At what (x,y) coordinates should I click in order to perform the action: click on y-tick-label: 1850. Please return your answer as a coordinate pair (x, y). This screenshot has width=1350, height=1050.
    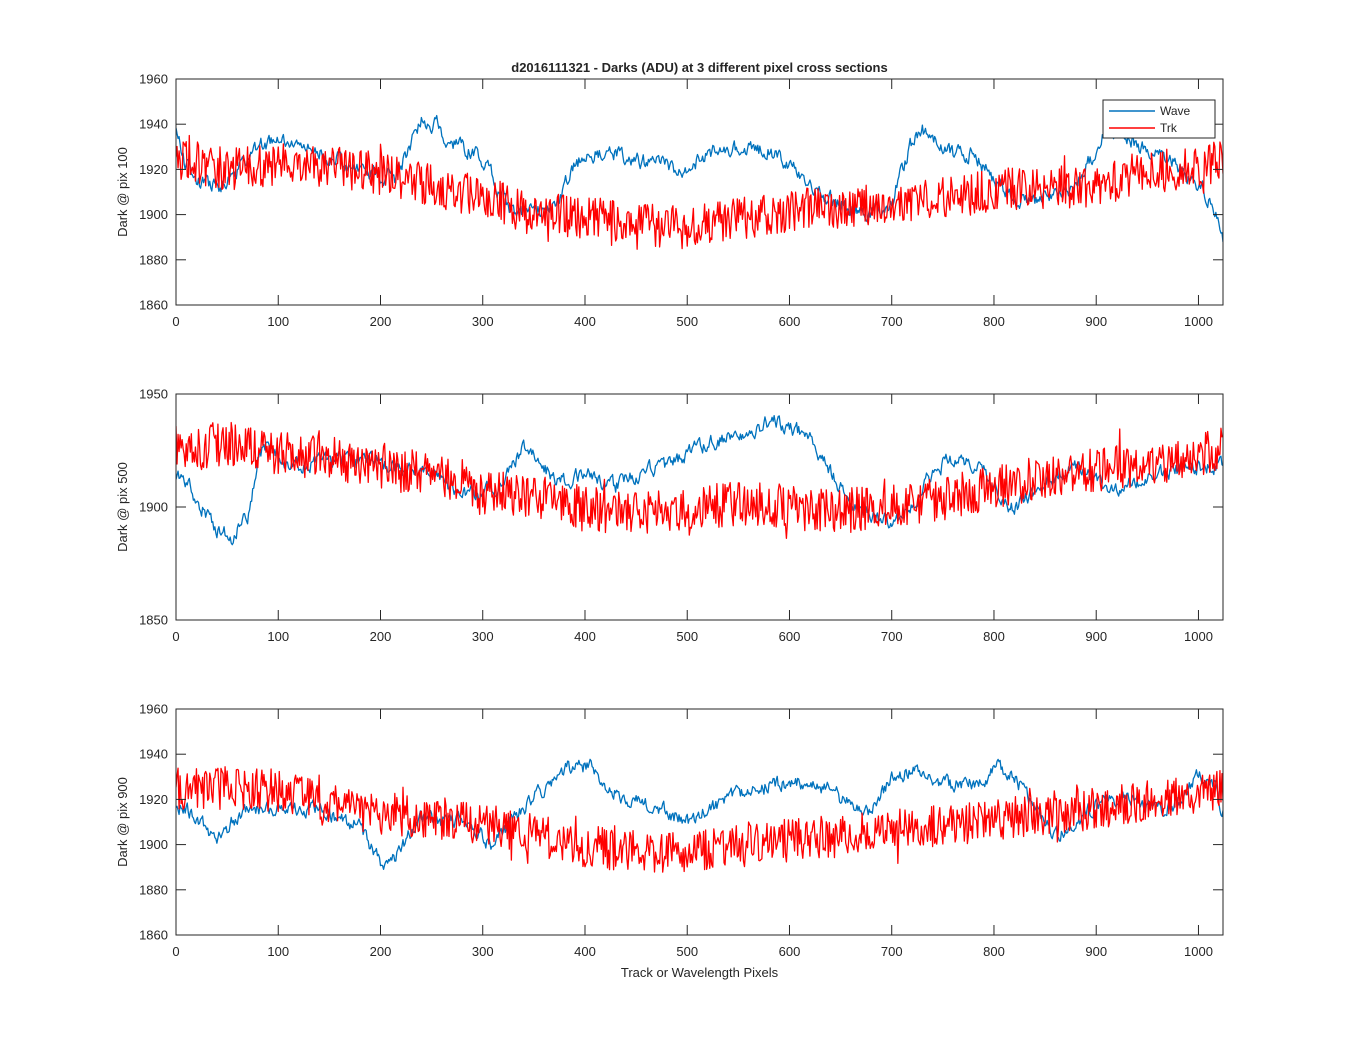
    Looking at the image, I should click on (153, 620).